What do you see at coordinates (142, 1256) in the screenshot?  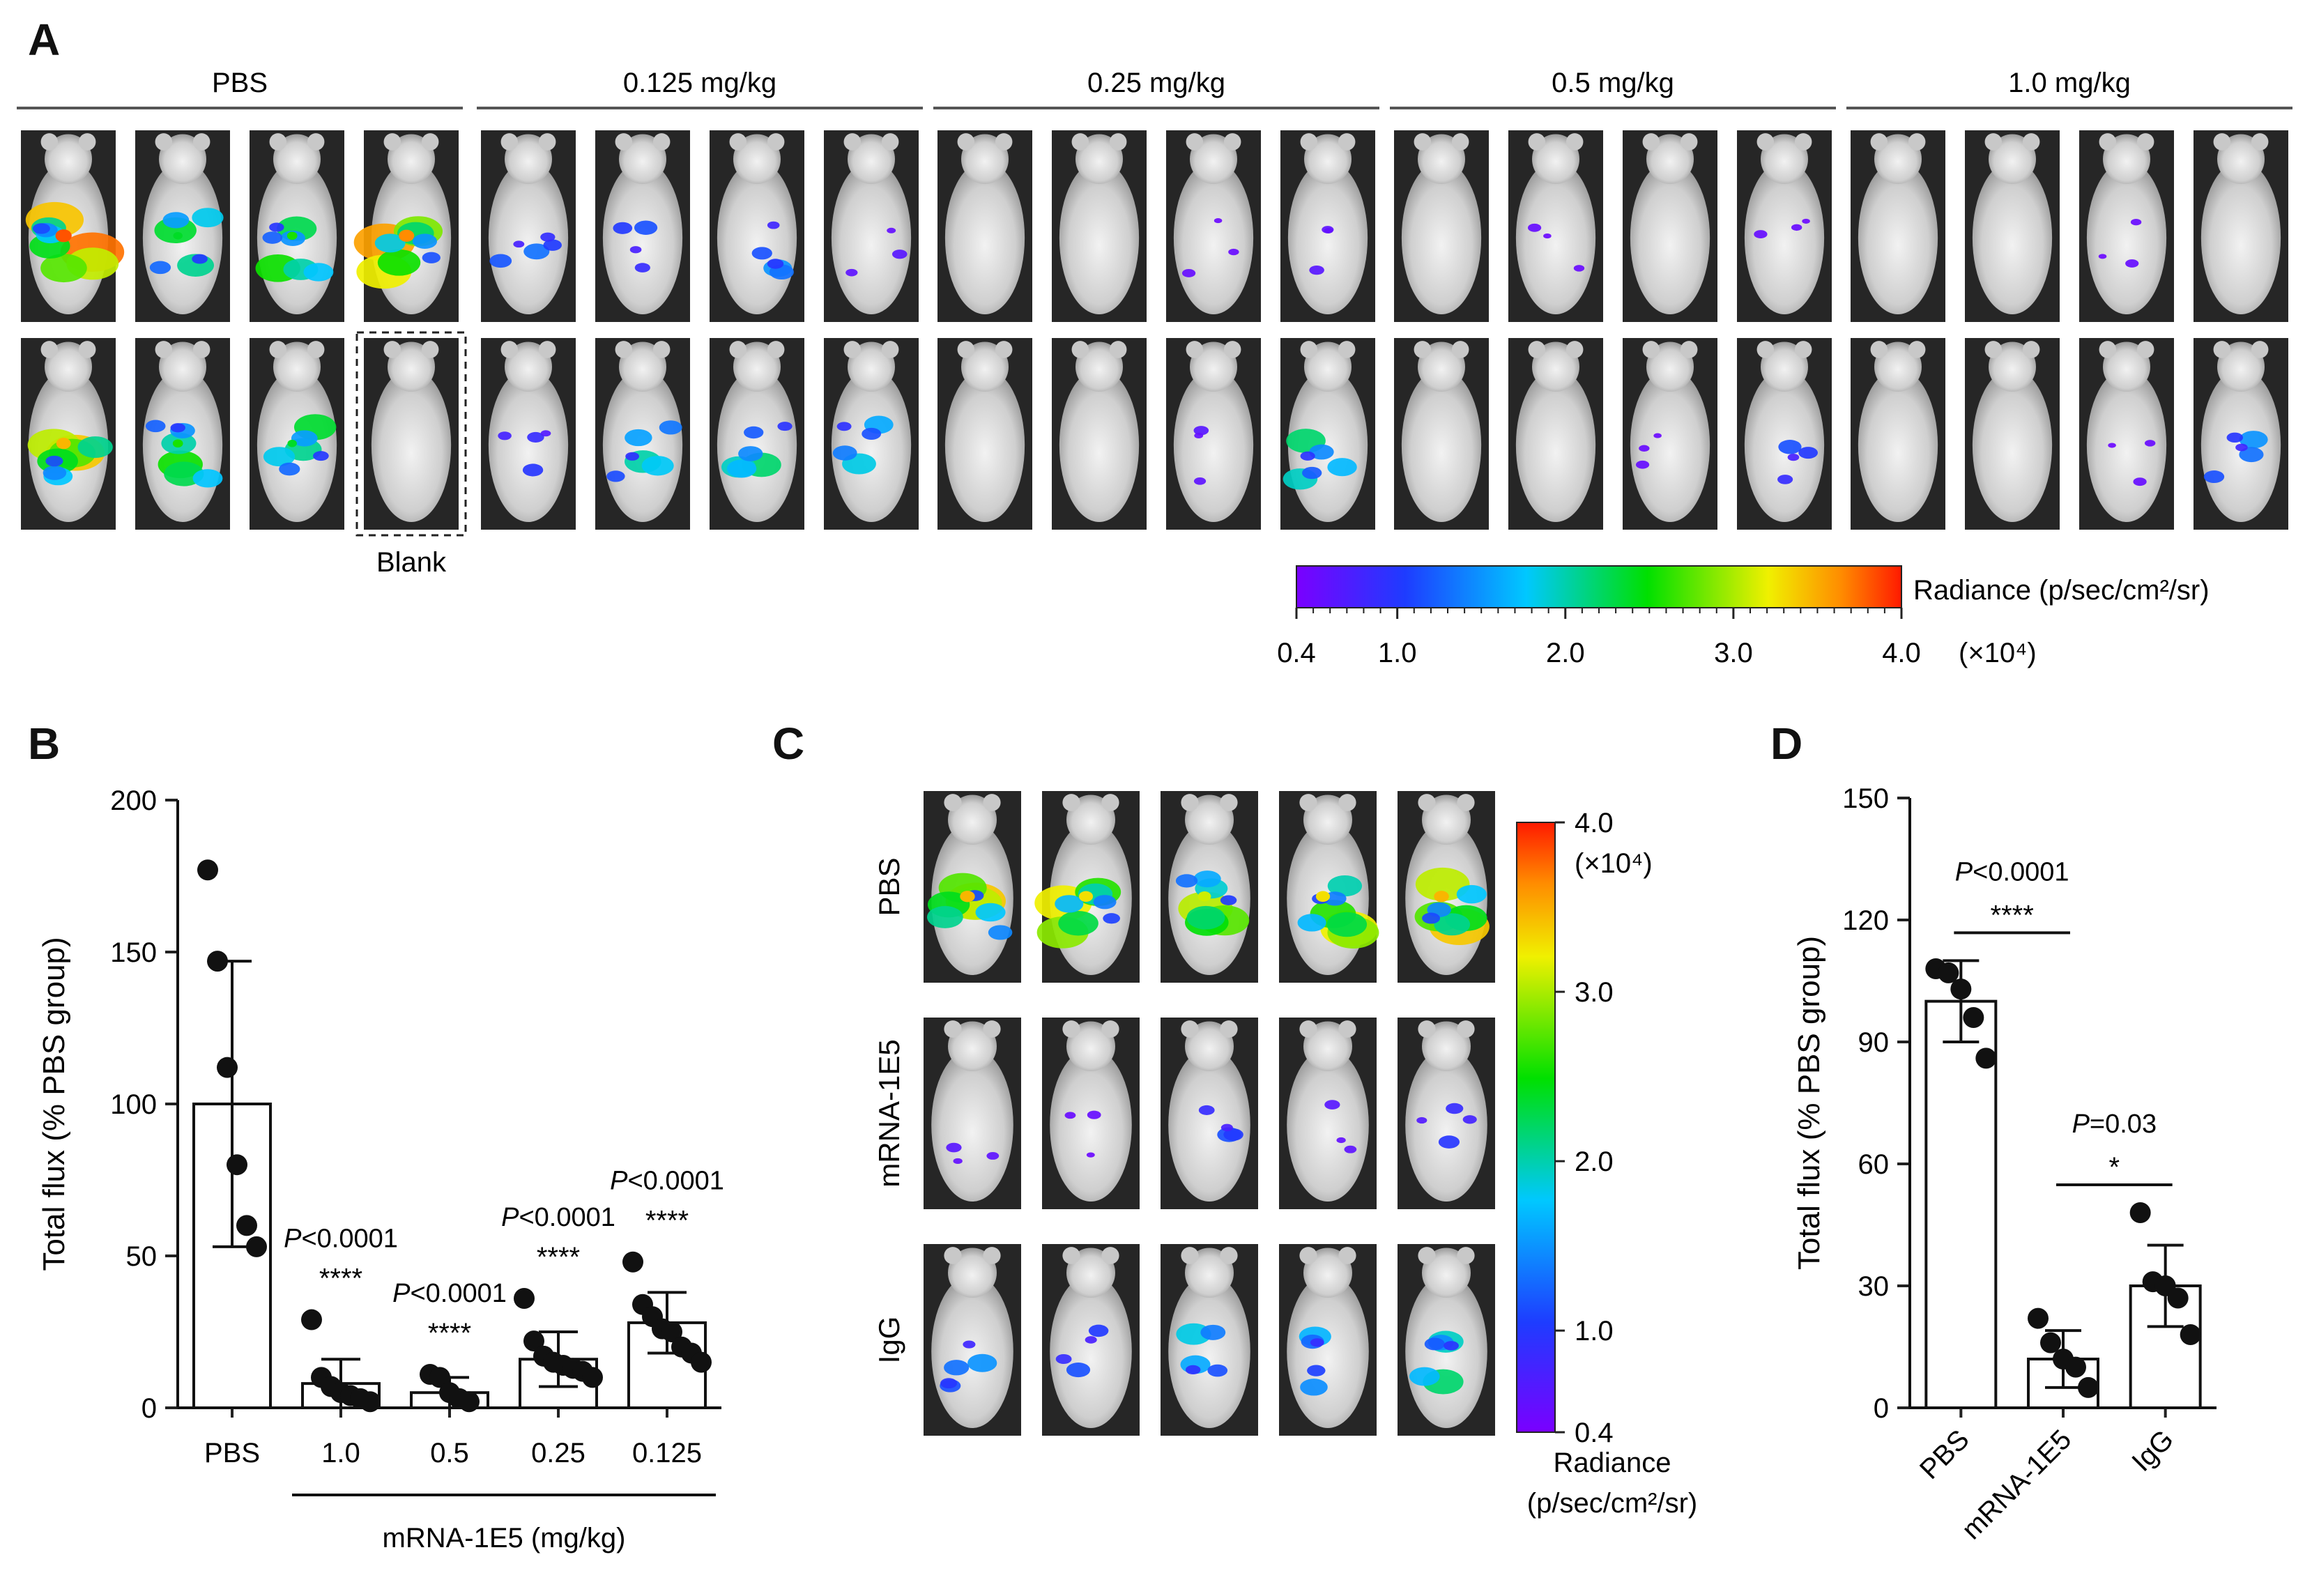 I see `y-tick-label: 50` at bounding box center [142, 1256].